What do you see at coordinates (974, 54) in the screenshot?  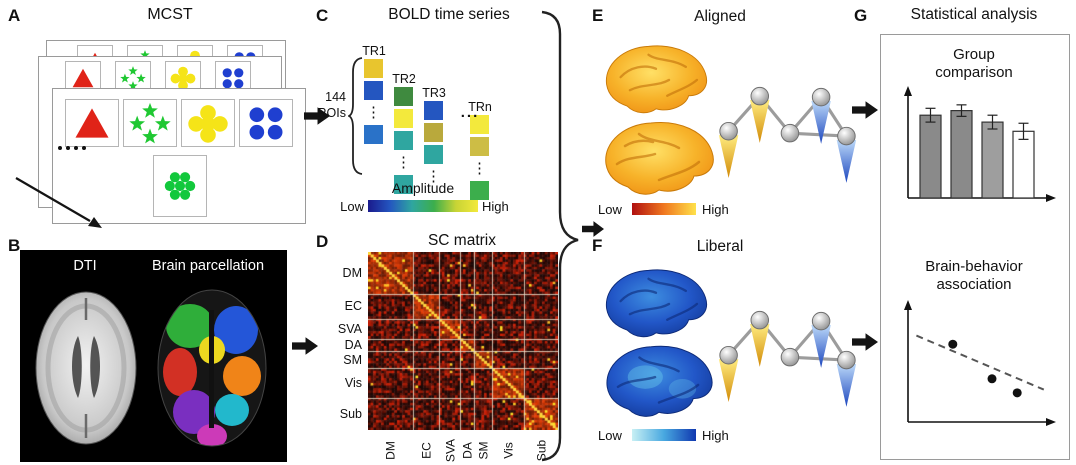 I see `group-comparison-title-line1: Group` at bounding box center [974, 54].